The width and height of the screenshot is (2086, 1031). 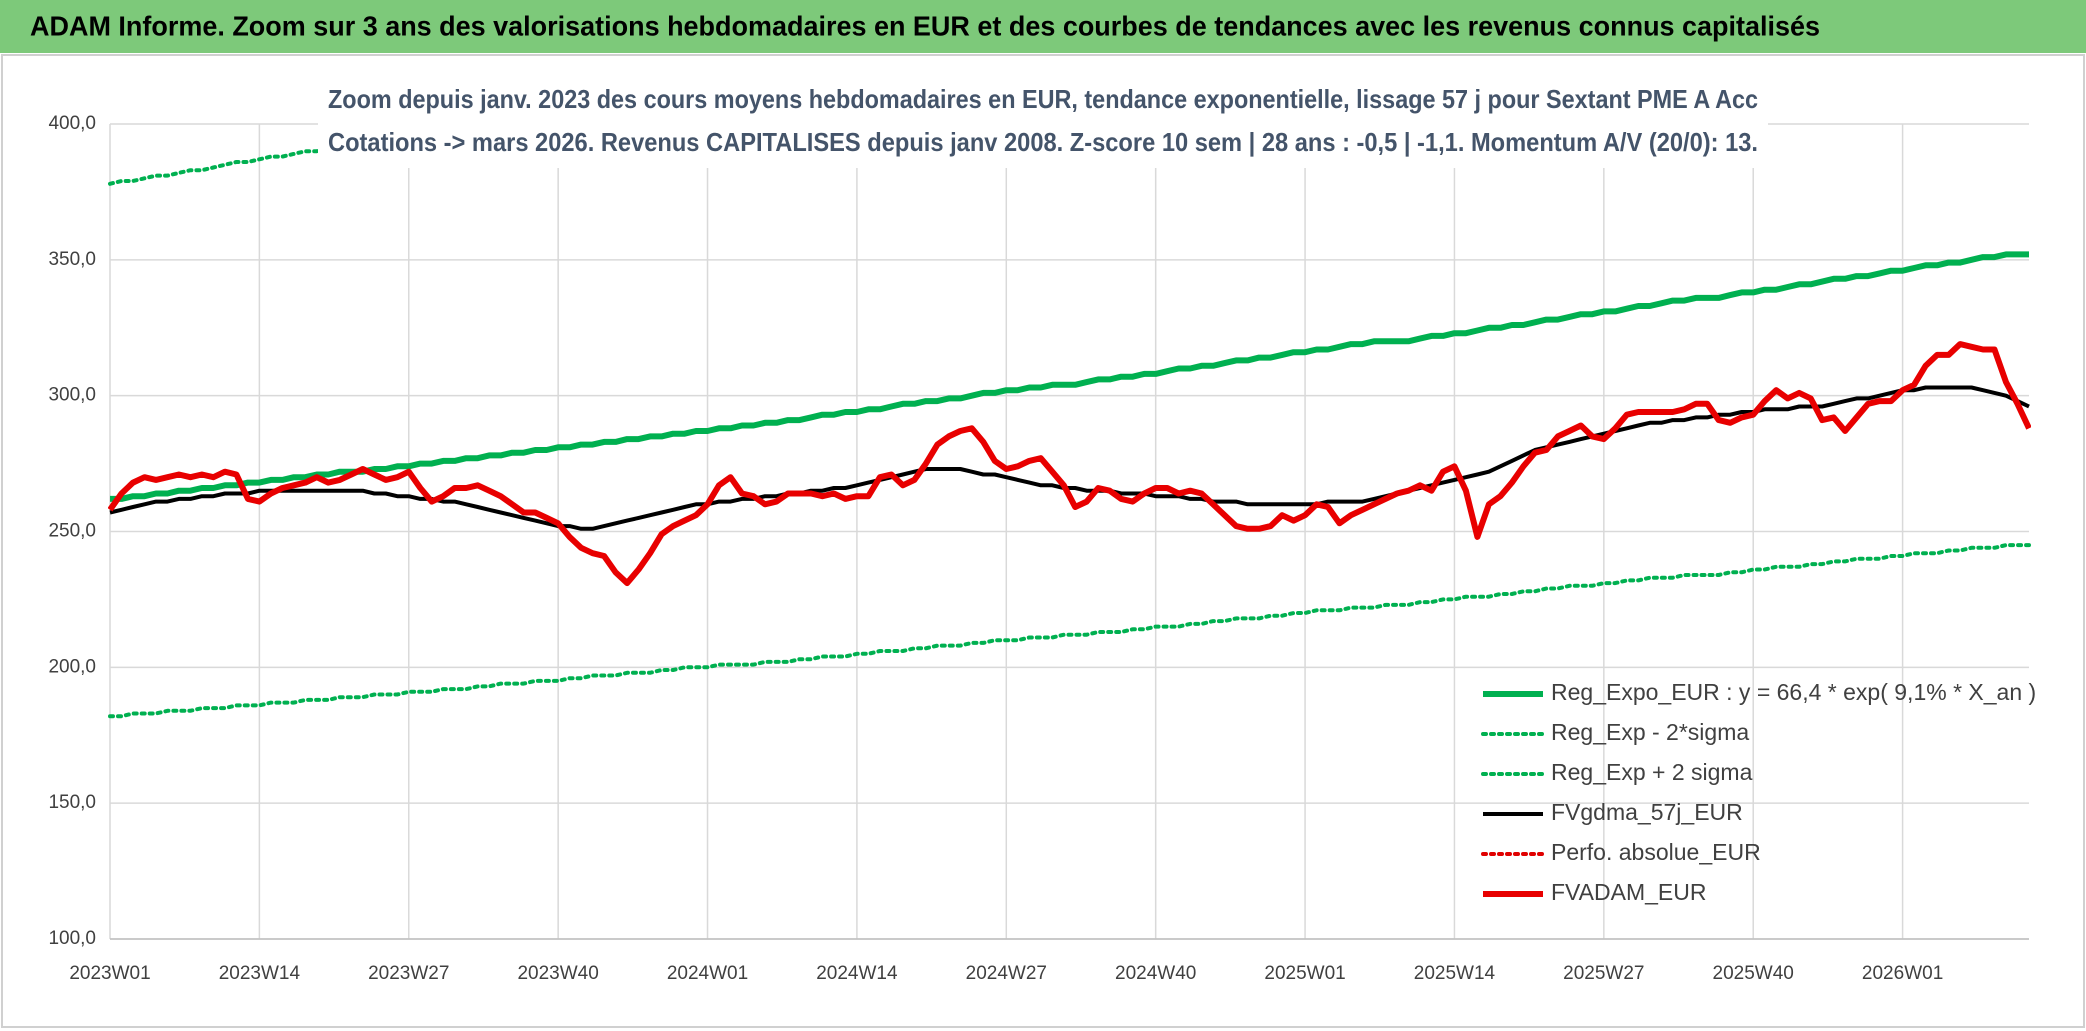 What do you see at coordinates (857, 973) in the screenshot?
I see `x-tick-label: 2024W14` at bounding box center [857, 973].